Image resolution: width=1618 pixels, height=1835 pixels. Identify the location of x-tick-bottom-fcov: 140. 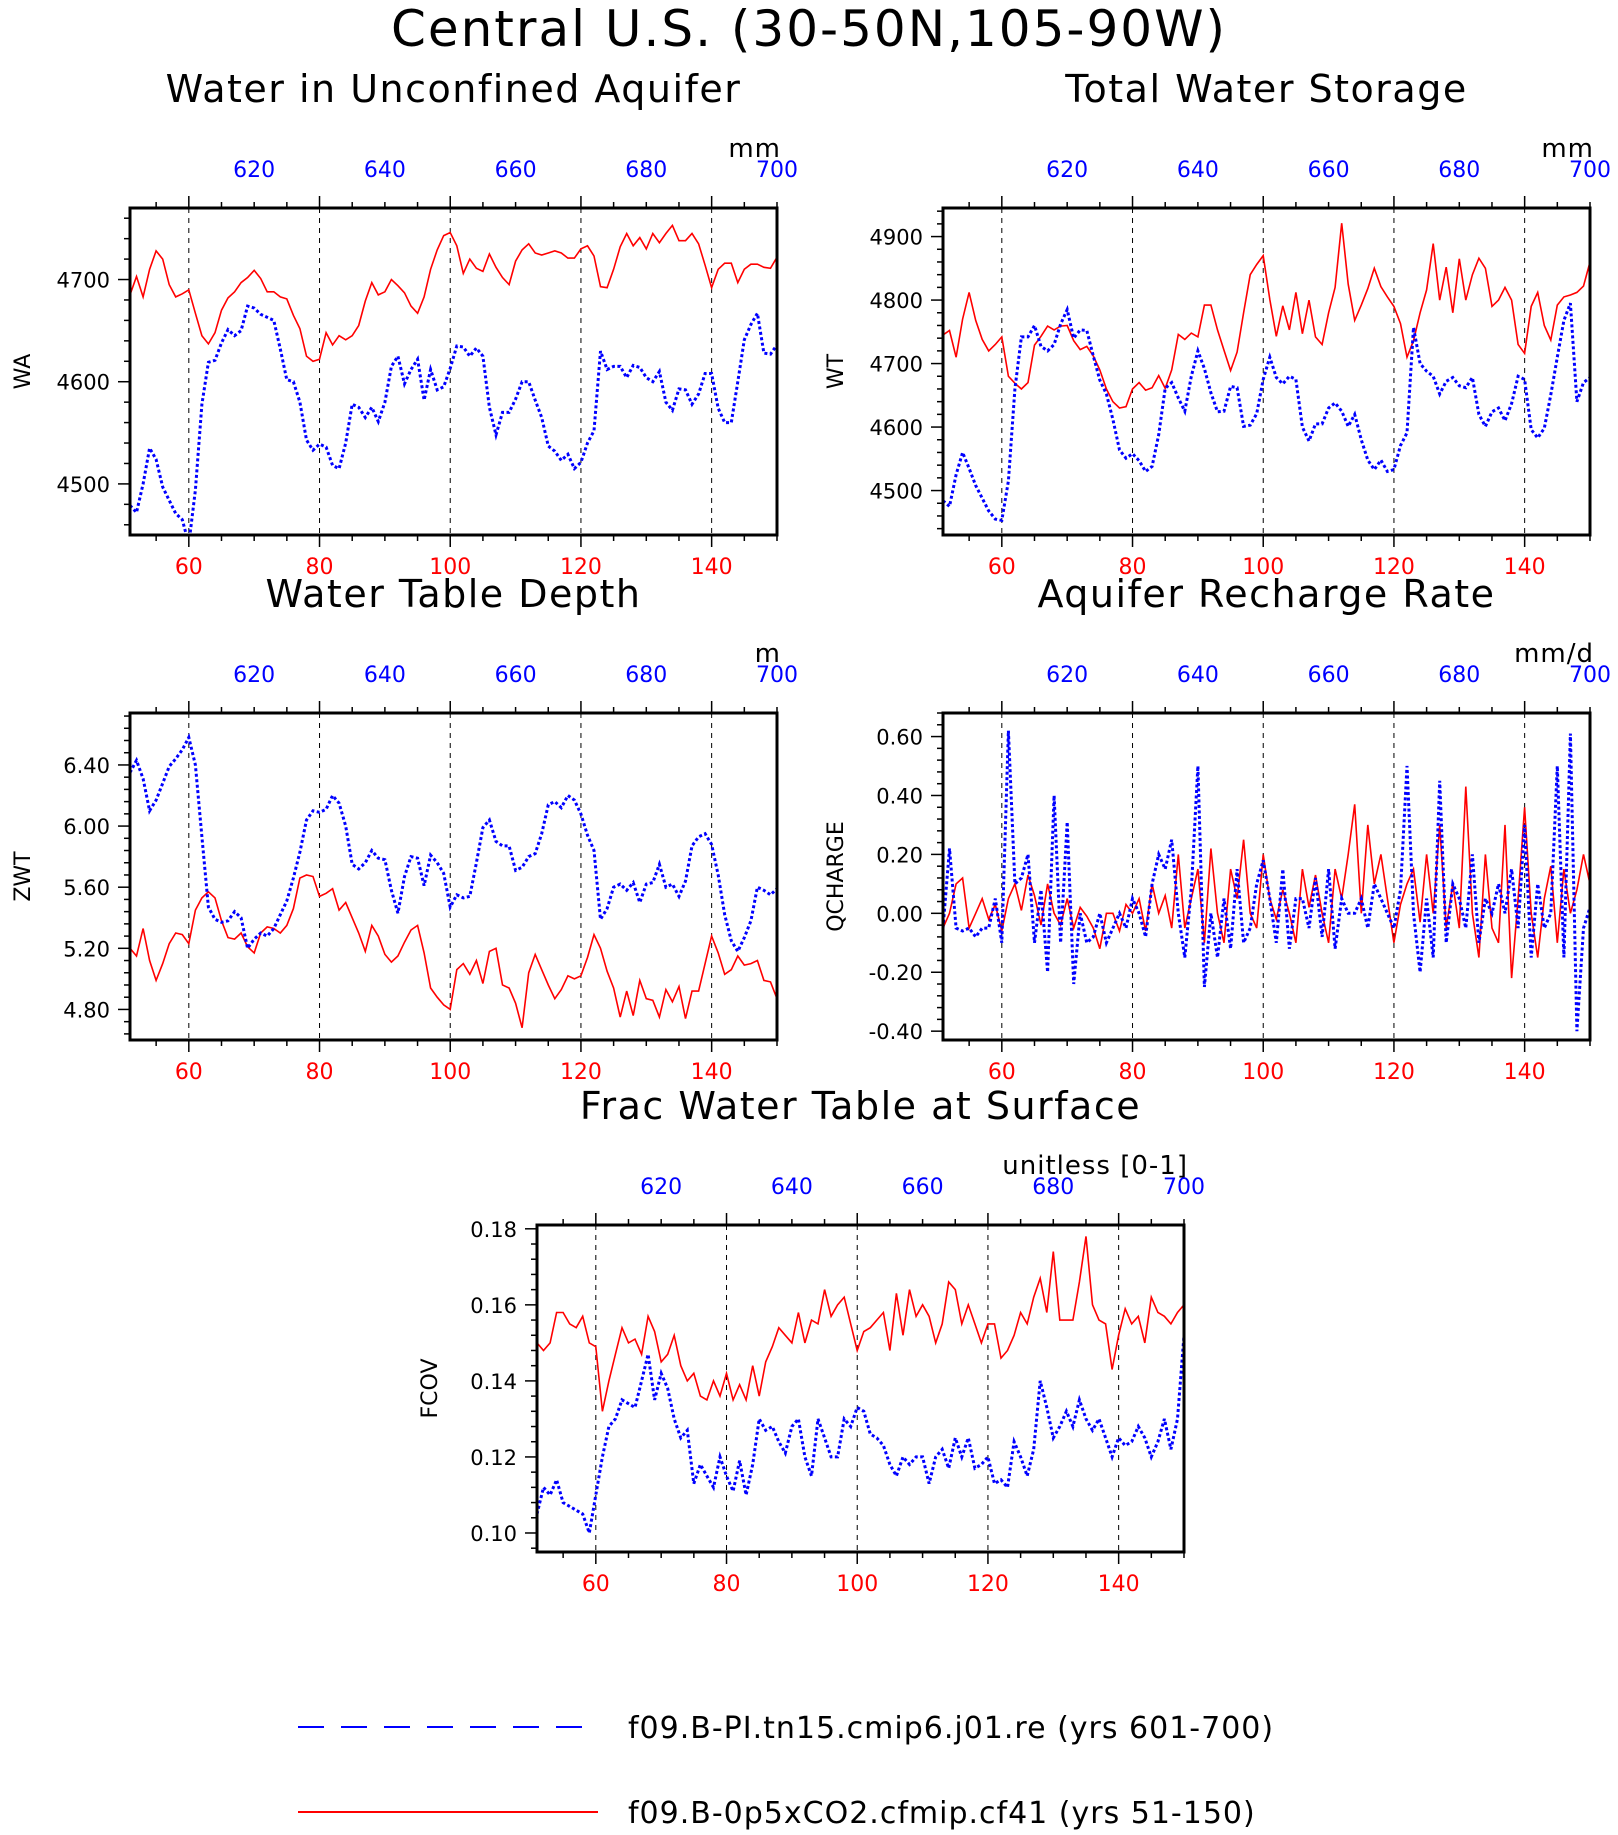
(1119, 1584).